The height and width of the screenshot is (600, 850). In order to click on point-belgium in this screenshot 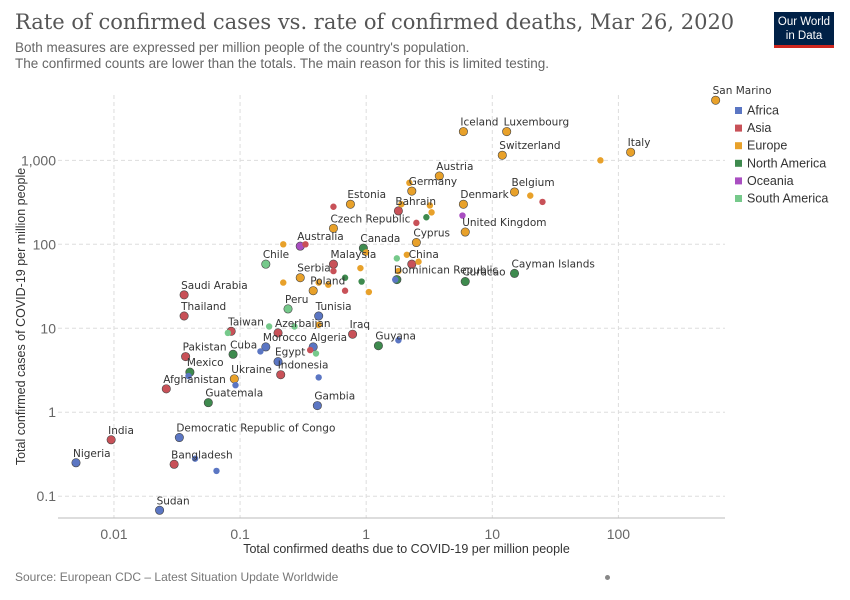, I will do `click(515, 192)`.